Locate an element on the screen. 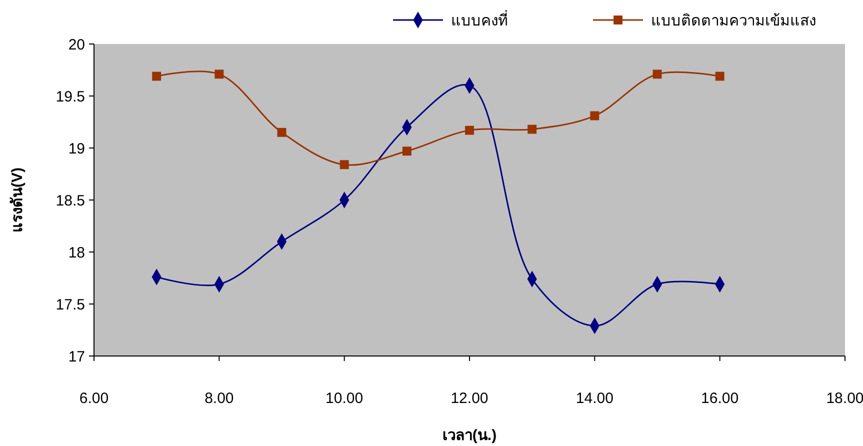  x-tick-label: 18.00 is located at coordinates (844, 398).